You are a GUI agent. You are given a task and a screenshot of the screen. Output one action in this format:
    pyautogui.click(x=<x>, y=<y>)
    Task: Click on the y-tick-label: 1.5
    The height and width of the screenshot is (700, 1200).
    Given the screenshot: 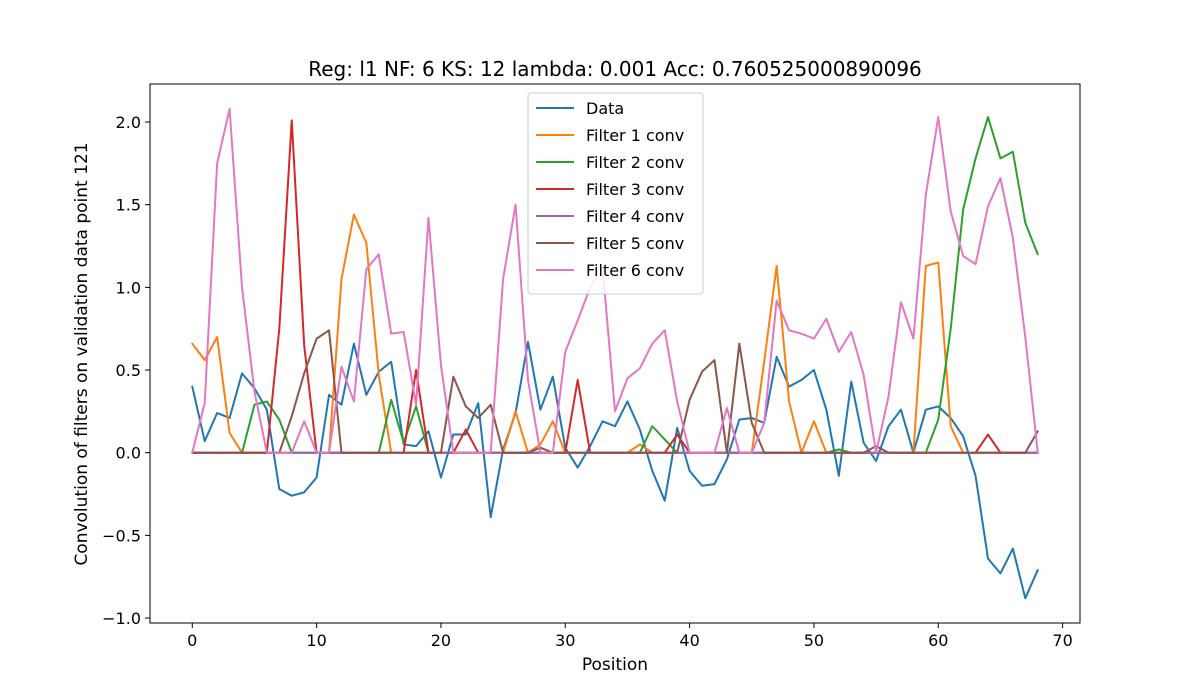 What is the action you would take?
    pyautogui.click(x=128, y=205)
    